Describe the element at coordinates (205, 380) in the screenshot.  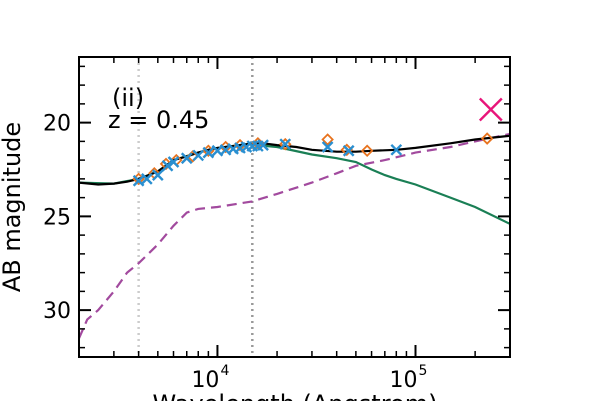
I see `x-tick-label-0: 10` at that location.